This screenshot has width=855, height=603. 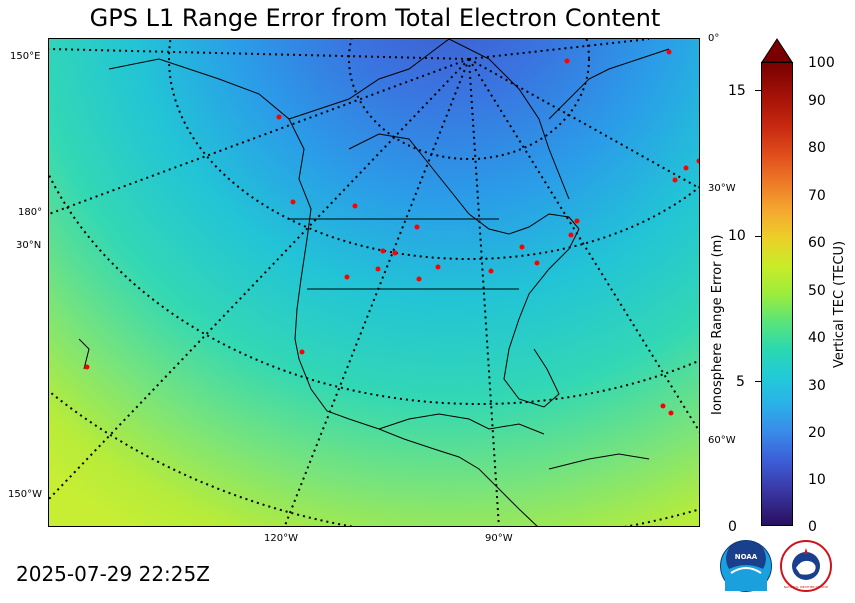 What do you see at coordinates (30, 212) in the screenshot?
I see `lon-label-180: 180°` at bounding box center [30, 212].